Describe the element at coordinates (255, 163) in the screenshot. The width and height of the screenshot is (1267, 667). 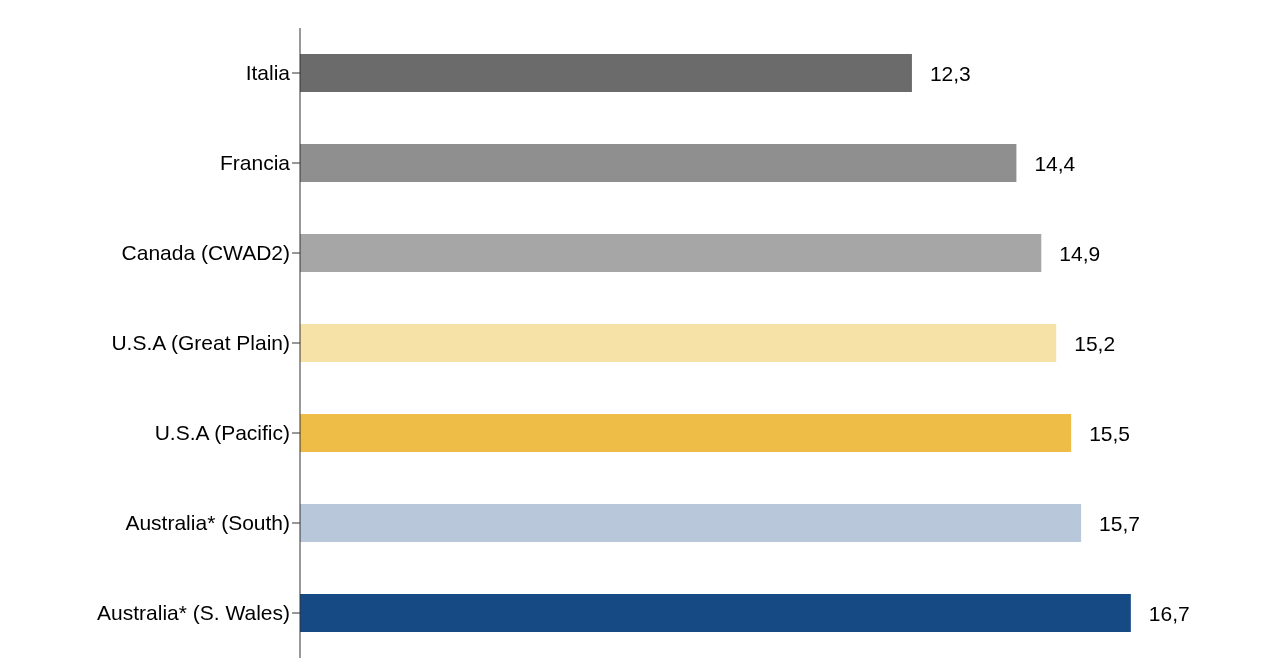
I see `y-tick-label: Francia` at that location.